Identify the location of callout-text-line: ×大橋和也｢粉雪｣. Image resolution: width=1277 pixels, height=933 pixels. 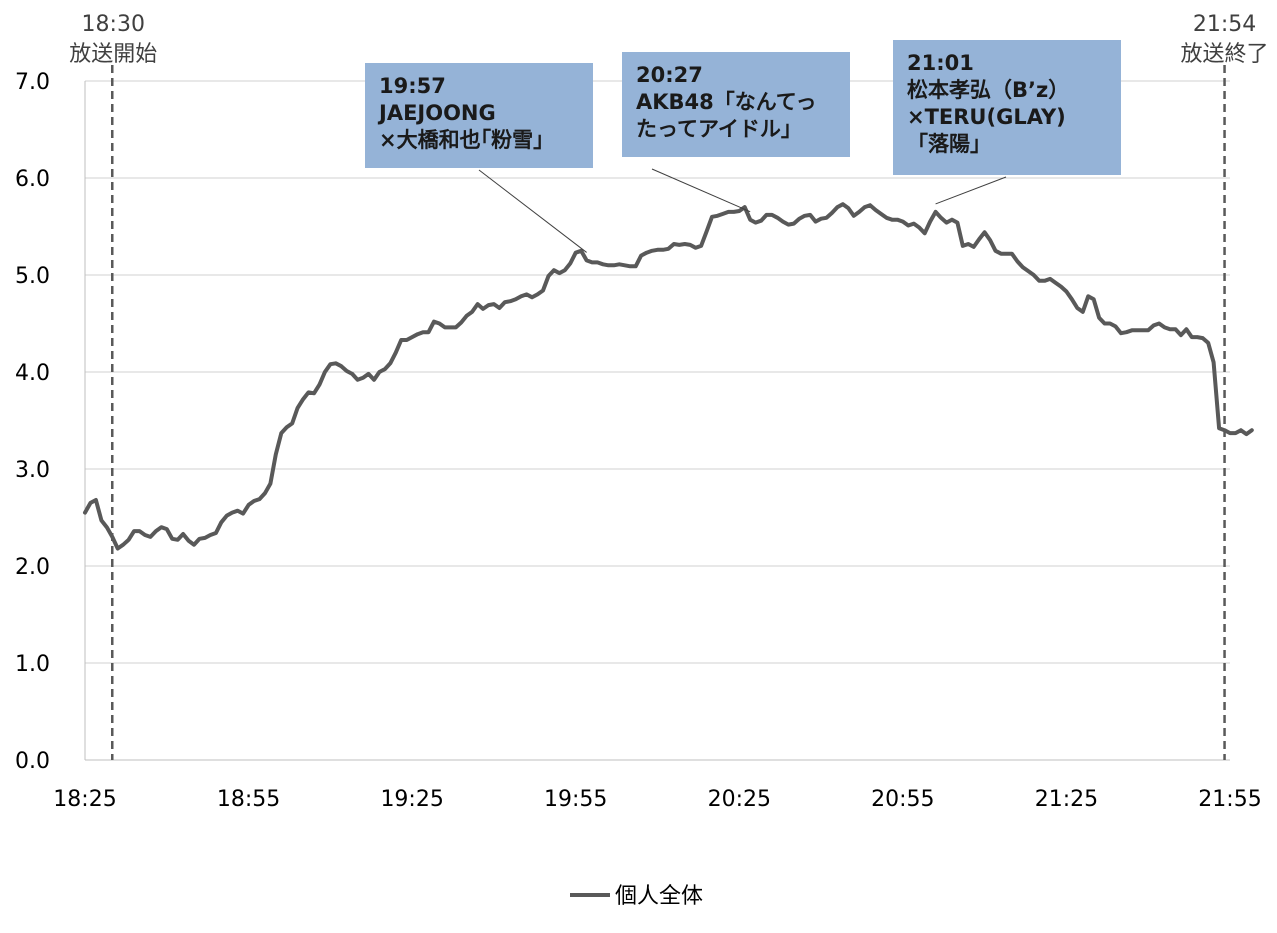
(461, 140).